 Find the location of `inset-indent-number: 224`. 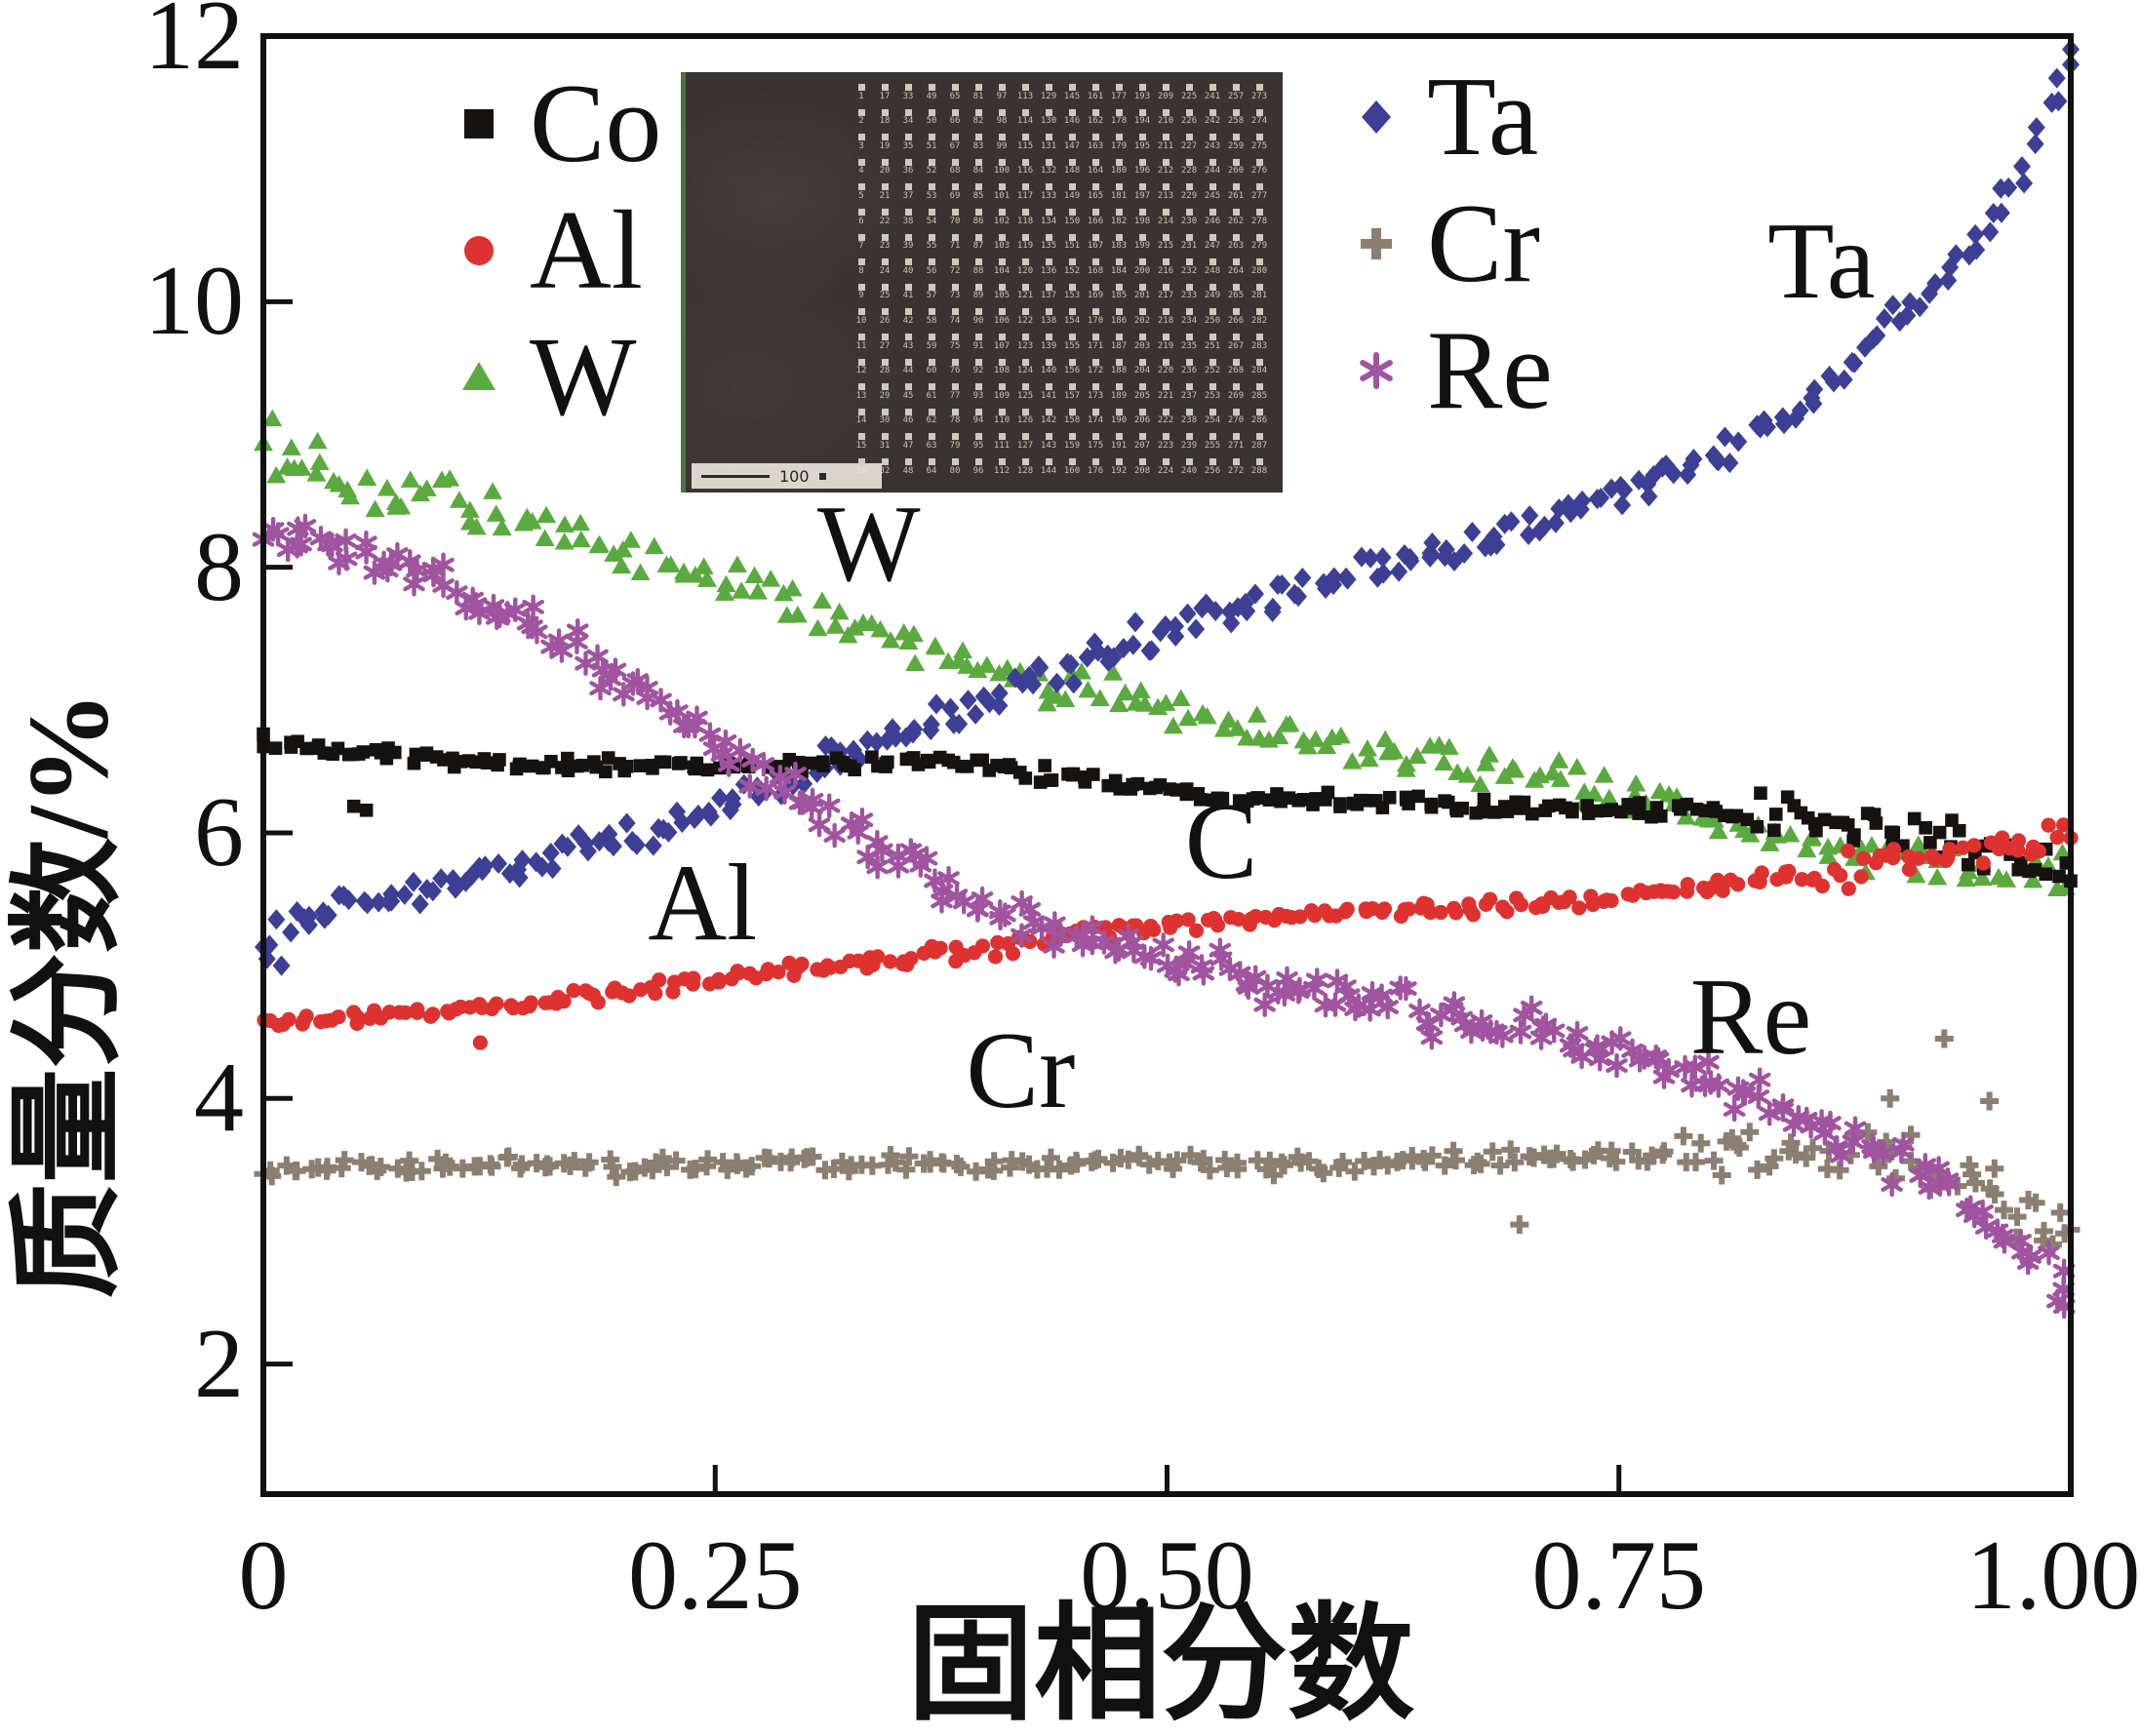

inset-indent-number: 224 is located at coordinates (1165, 470).